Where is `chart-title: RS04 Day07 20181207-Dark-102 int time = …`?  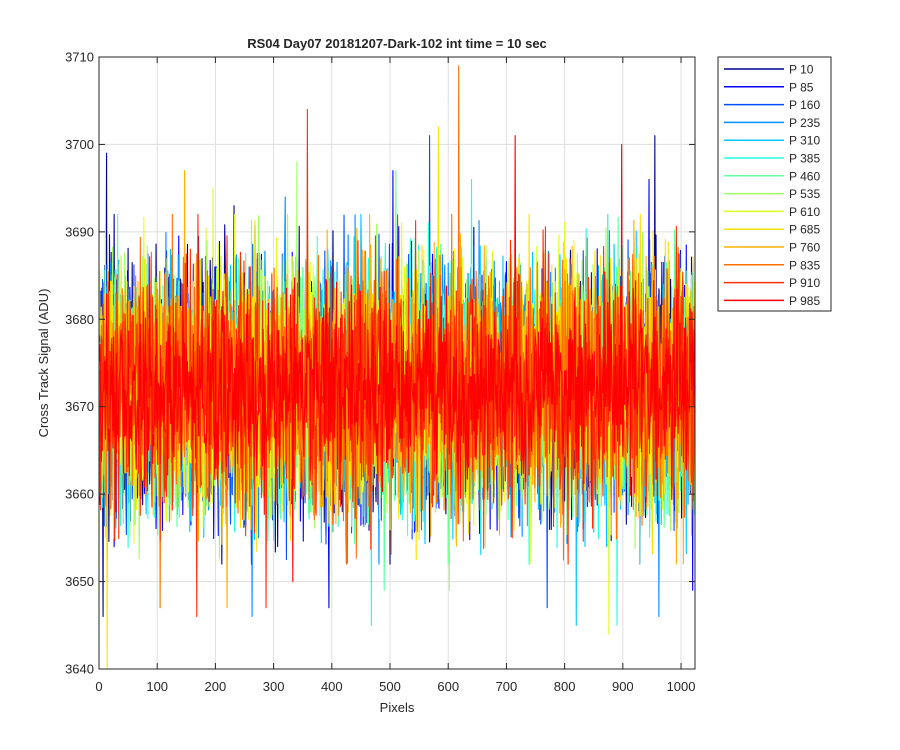
chart-title: RS04 Day07 20181207-Dark-102 int time = … is located at coordinates (397, 43).